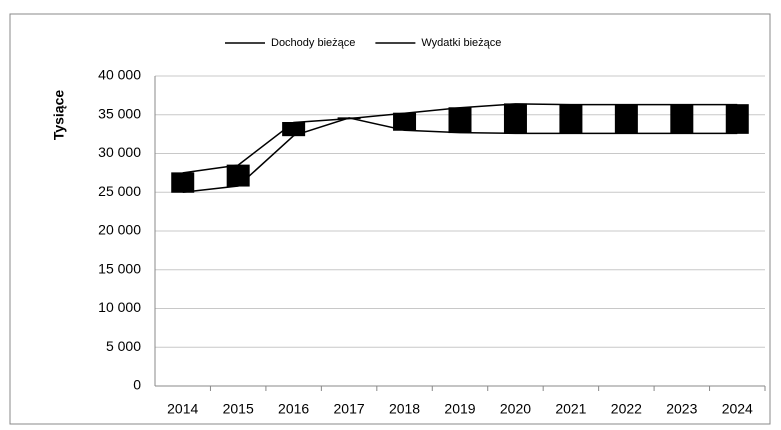  Describe the element at coordinates (626, 409) in the screenshot. I see `x-tick-label: 2022` at that location.